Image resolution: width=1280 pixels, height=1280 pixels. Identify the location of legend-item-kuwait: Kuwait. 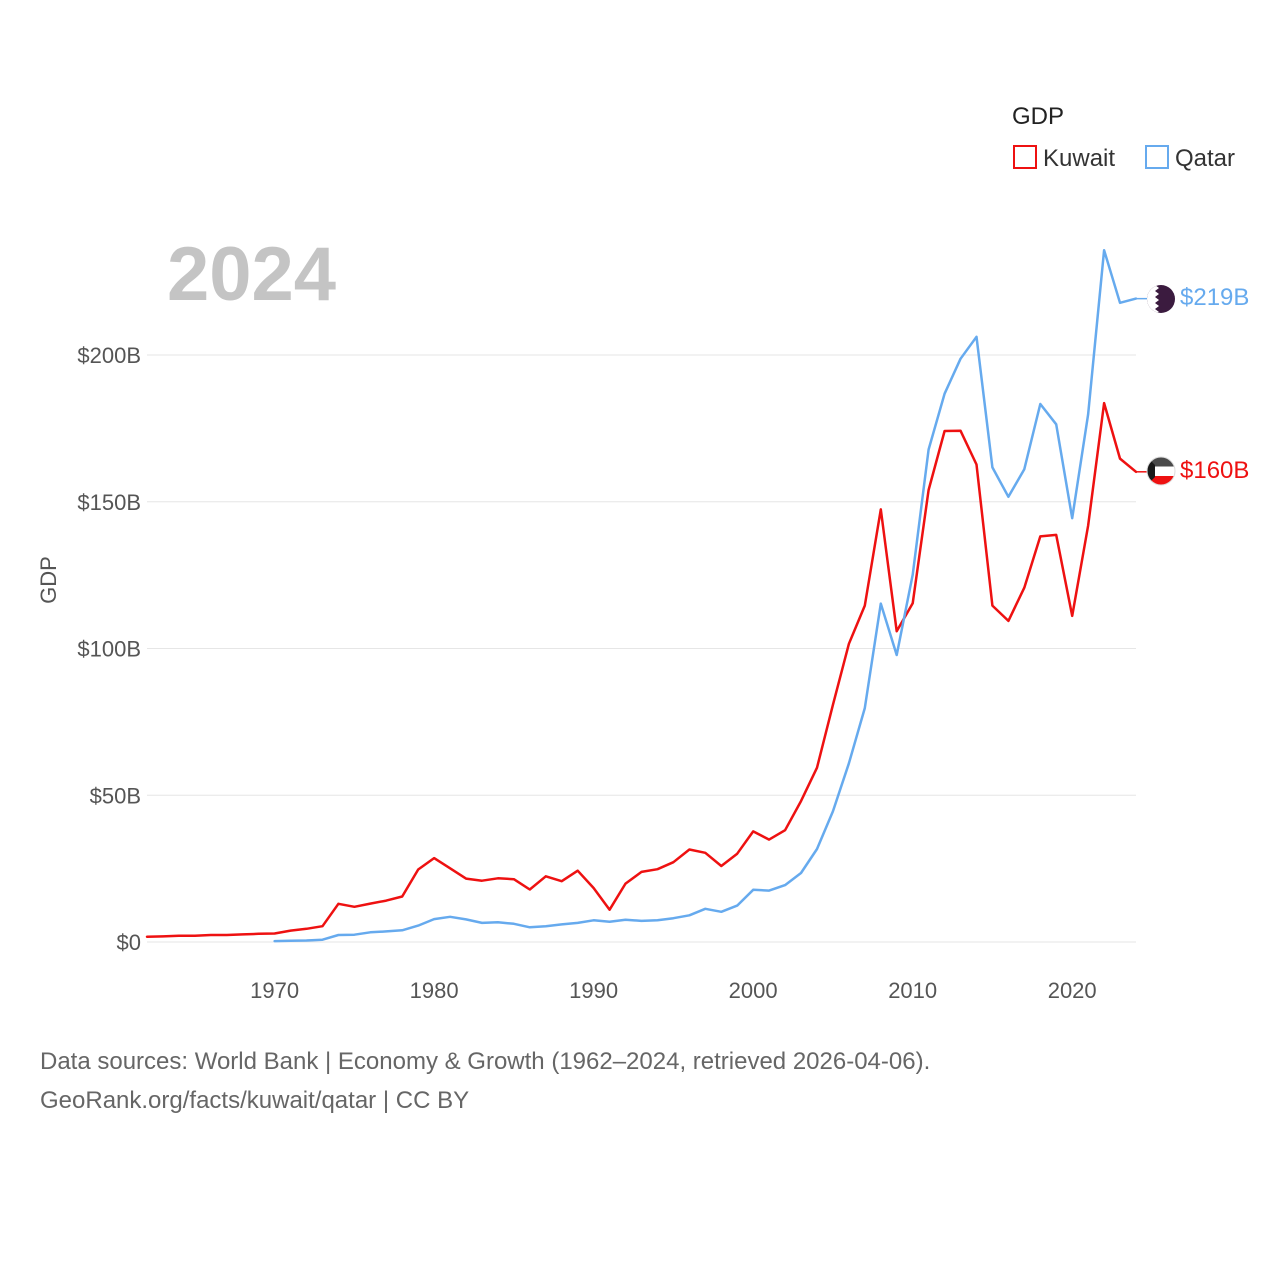
(1064, 158).